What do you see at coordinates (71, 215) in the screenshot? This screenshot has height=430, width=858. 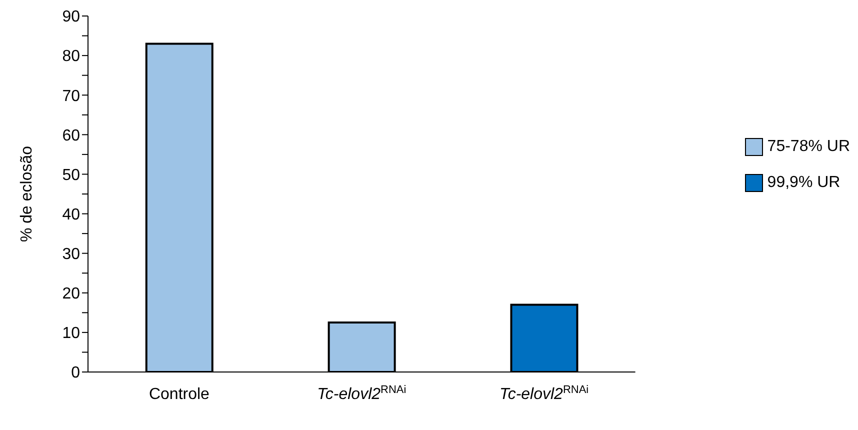 I see `y-tick-label: 40` at bounding box center [71, 215].